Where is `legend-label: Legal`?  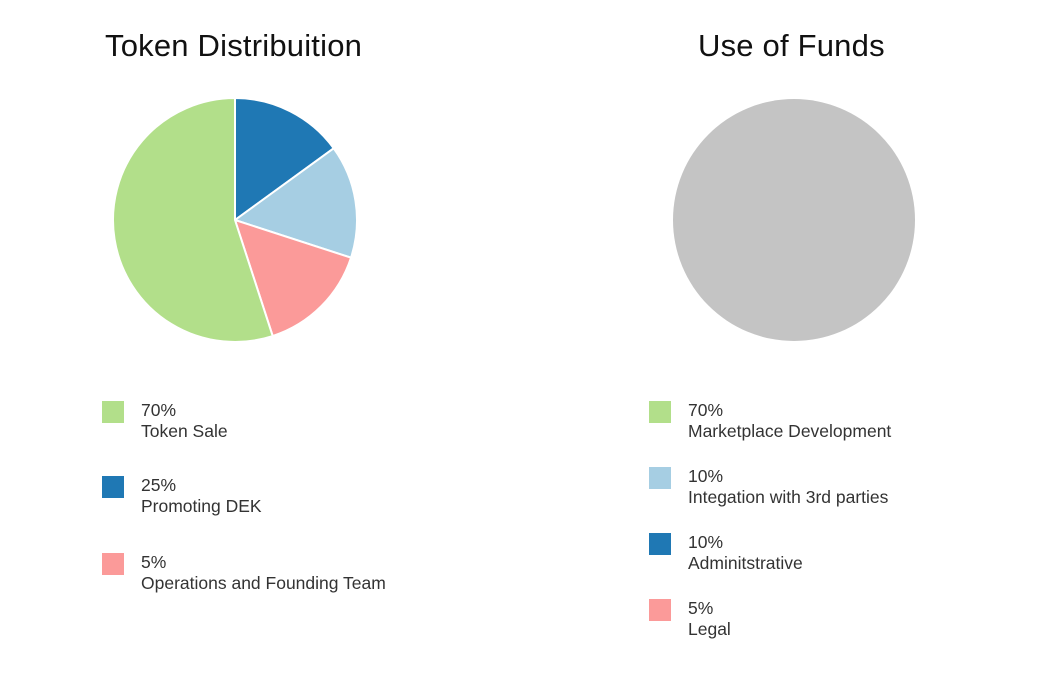 legend-label: Legal is located at coordinates (709, 629).